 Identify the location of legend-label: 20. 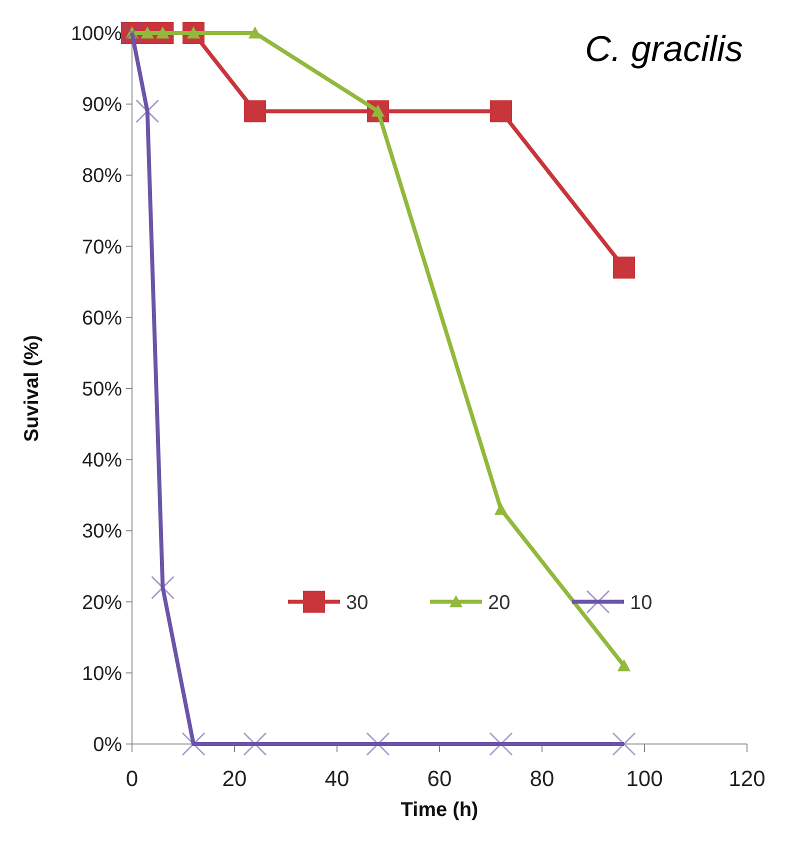
(499, 603).